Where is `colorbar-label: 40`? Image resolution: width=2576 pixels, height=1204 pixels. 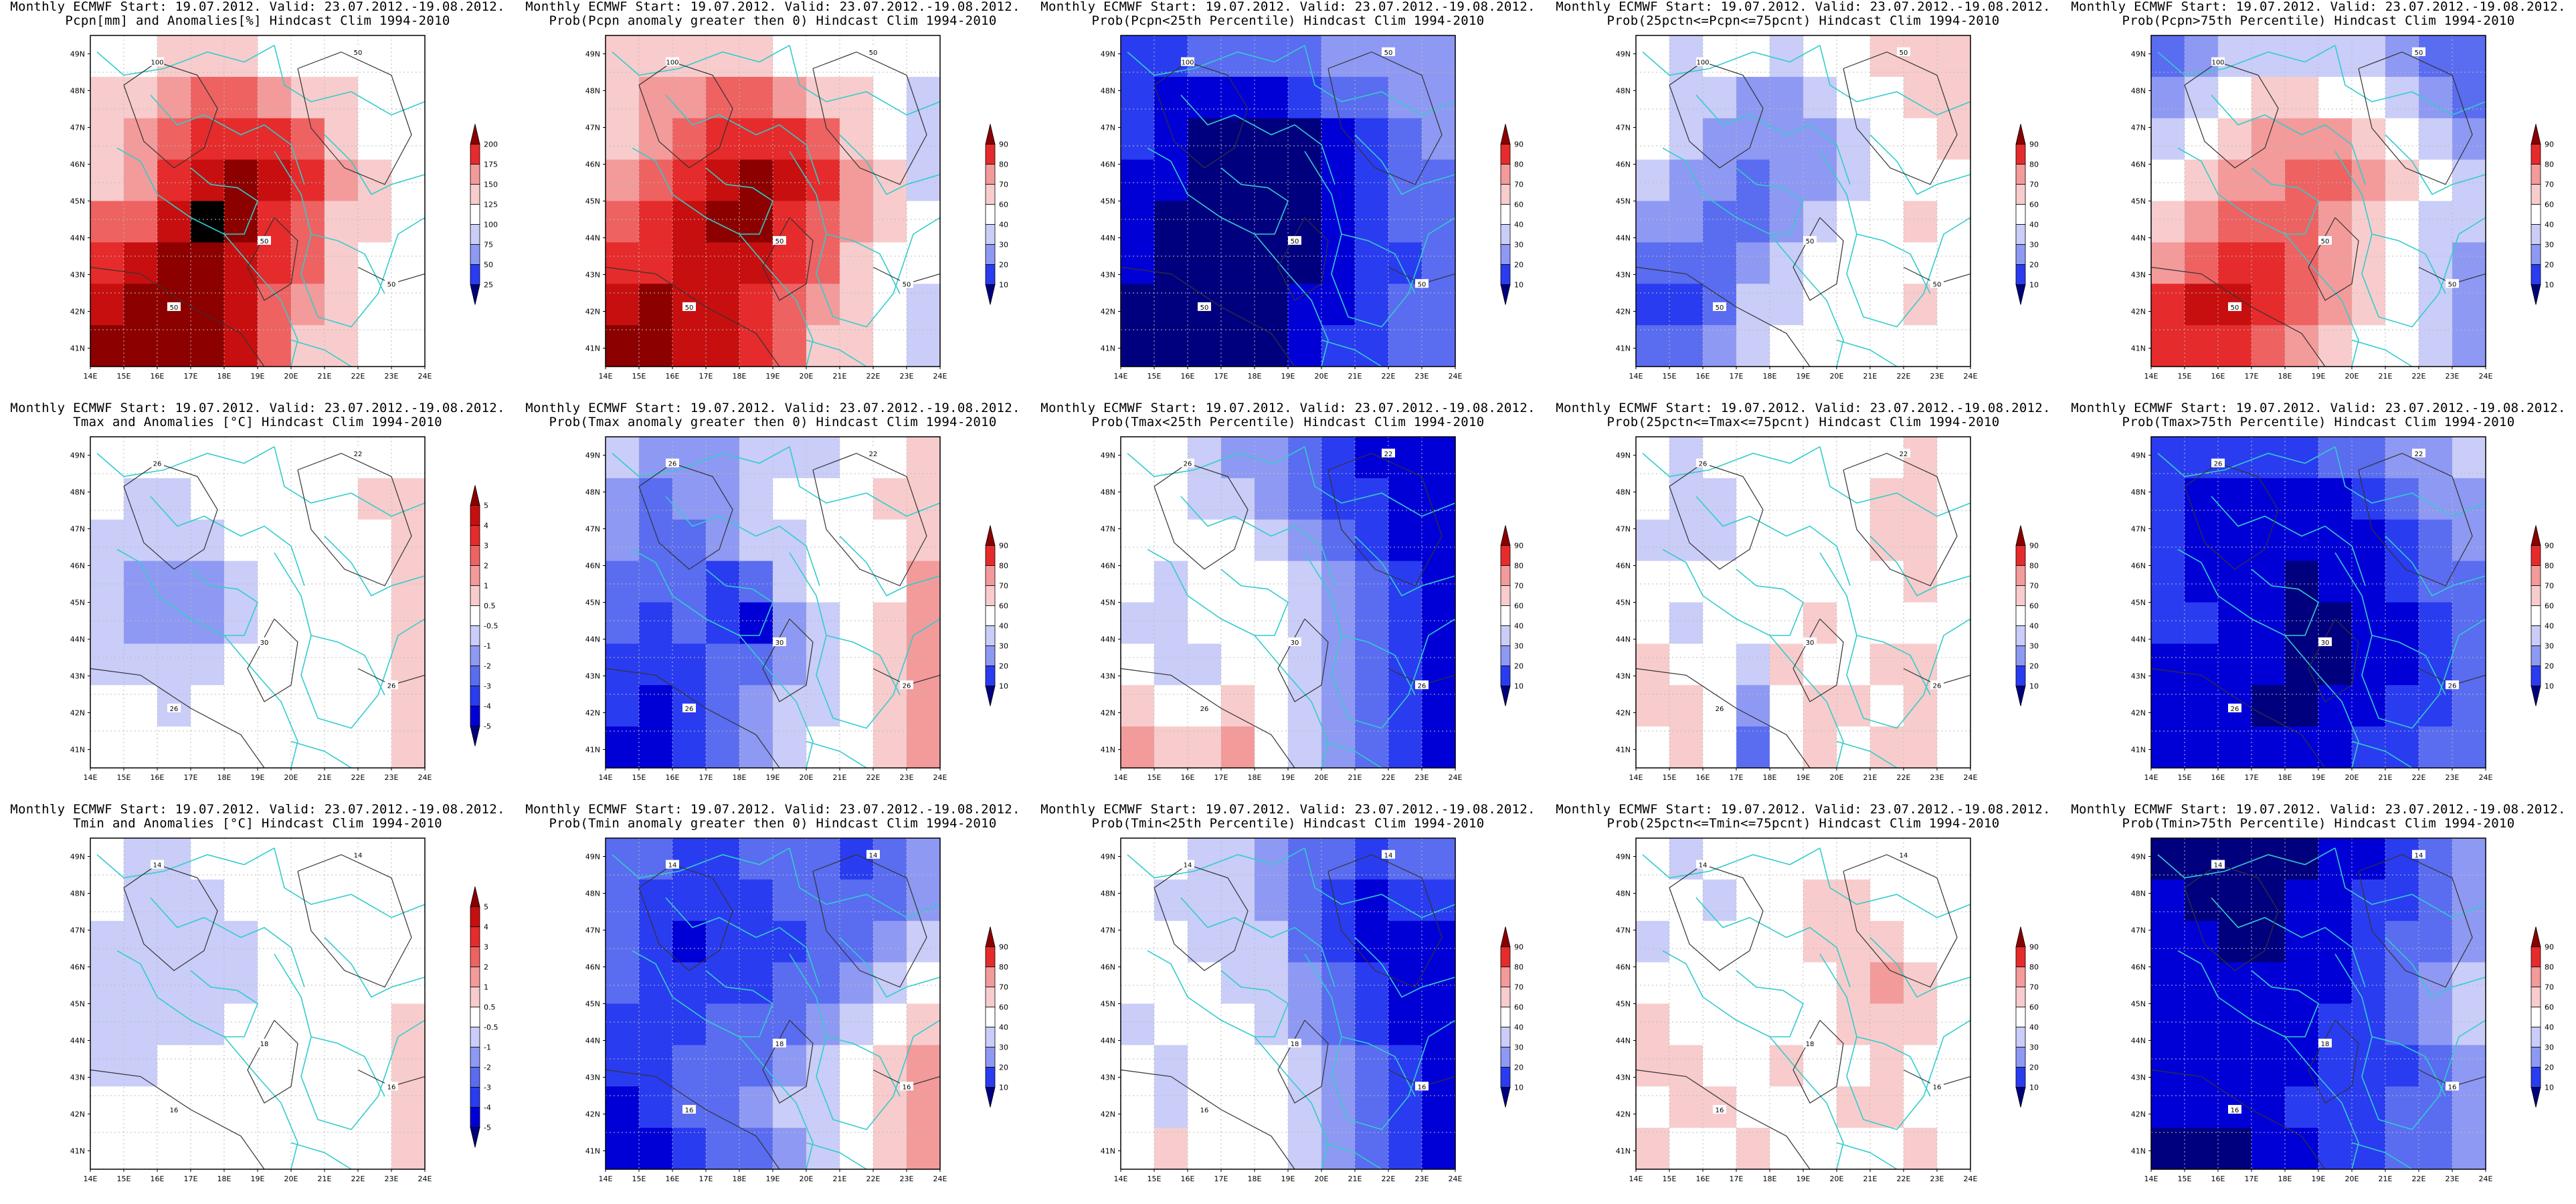
colorbar-label: 40 is located at coordinates (2034, 1027).